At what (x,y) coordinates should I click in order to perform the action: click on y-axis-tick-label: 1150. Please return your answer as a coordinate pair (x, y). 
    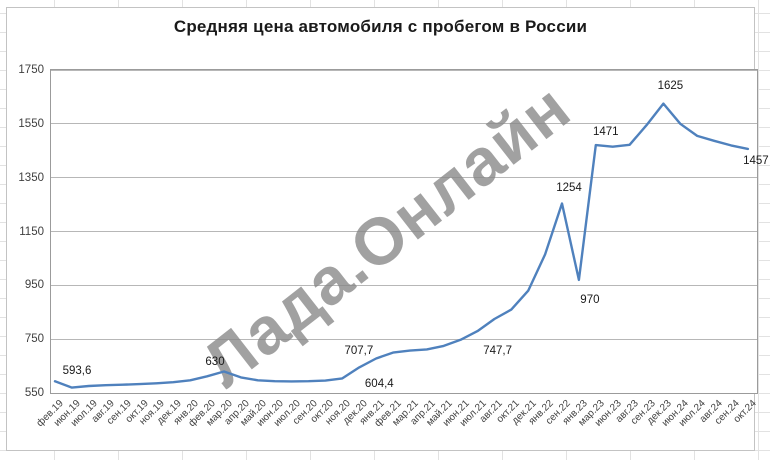
    Looking at the image, I should click on (31, 231).